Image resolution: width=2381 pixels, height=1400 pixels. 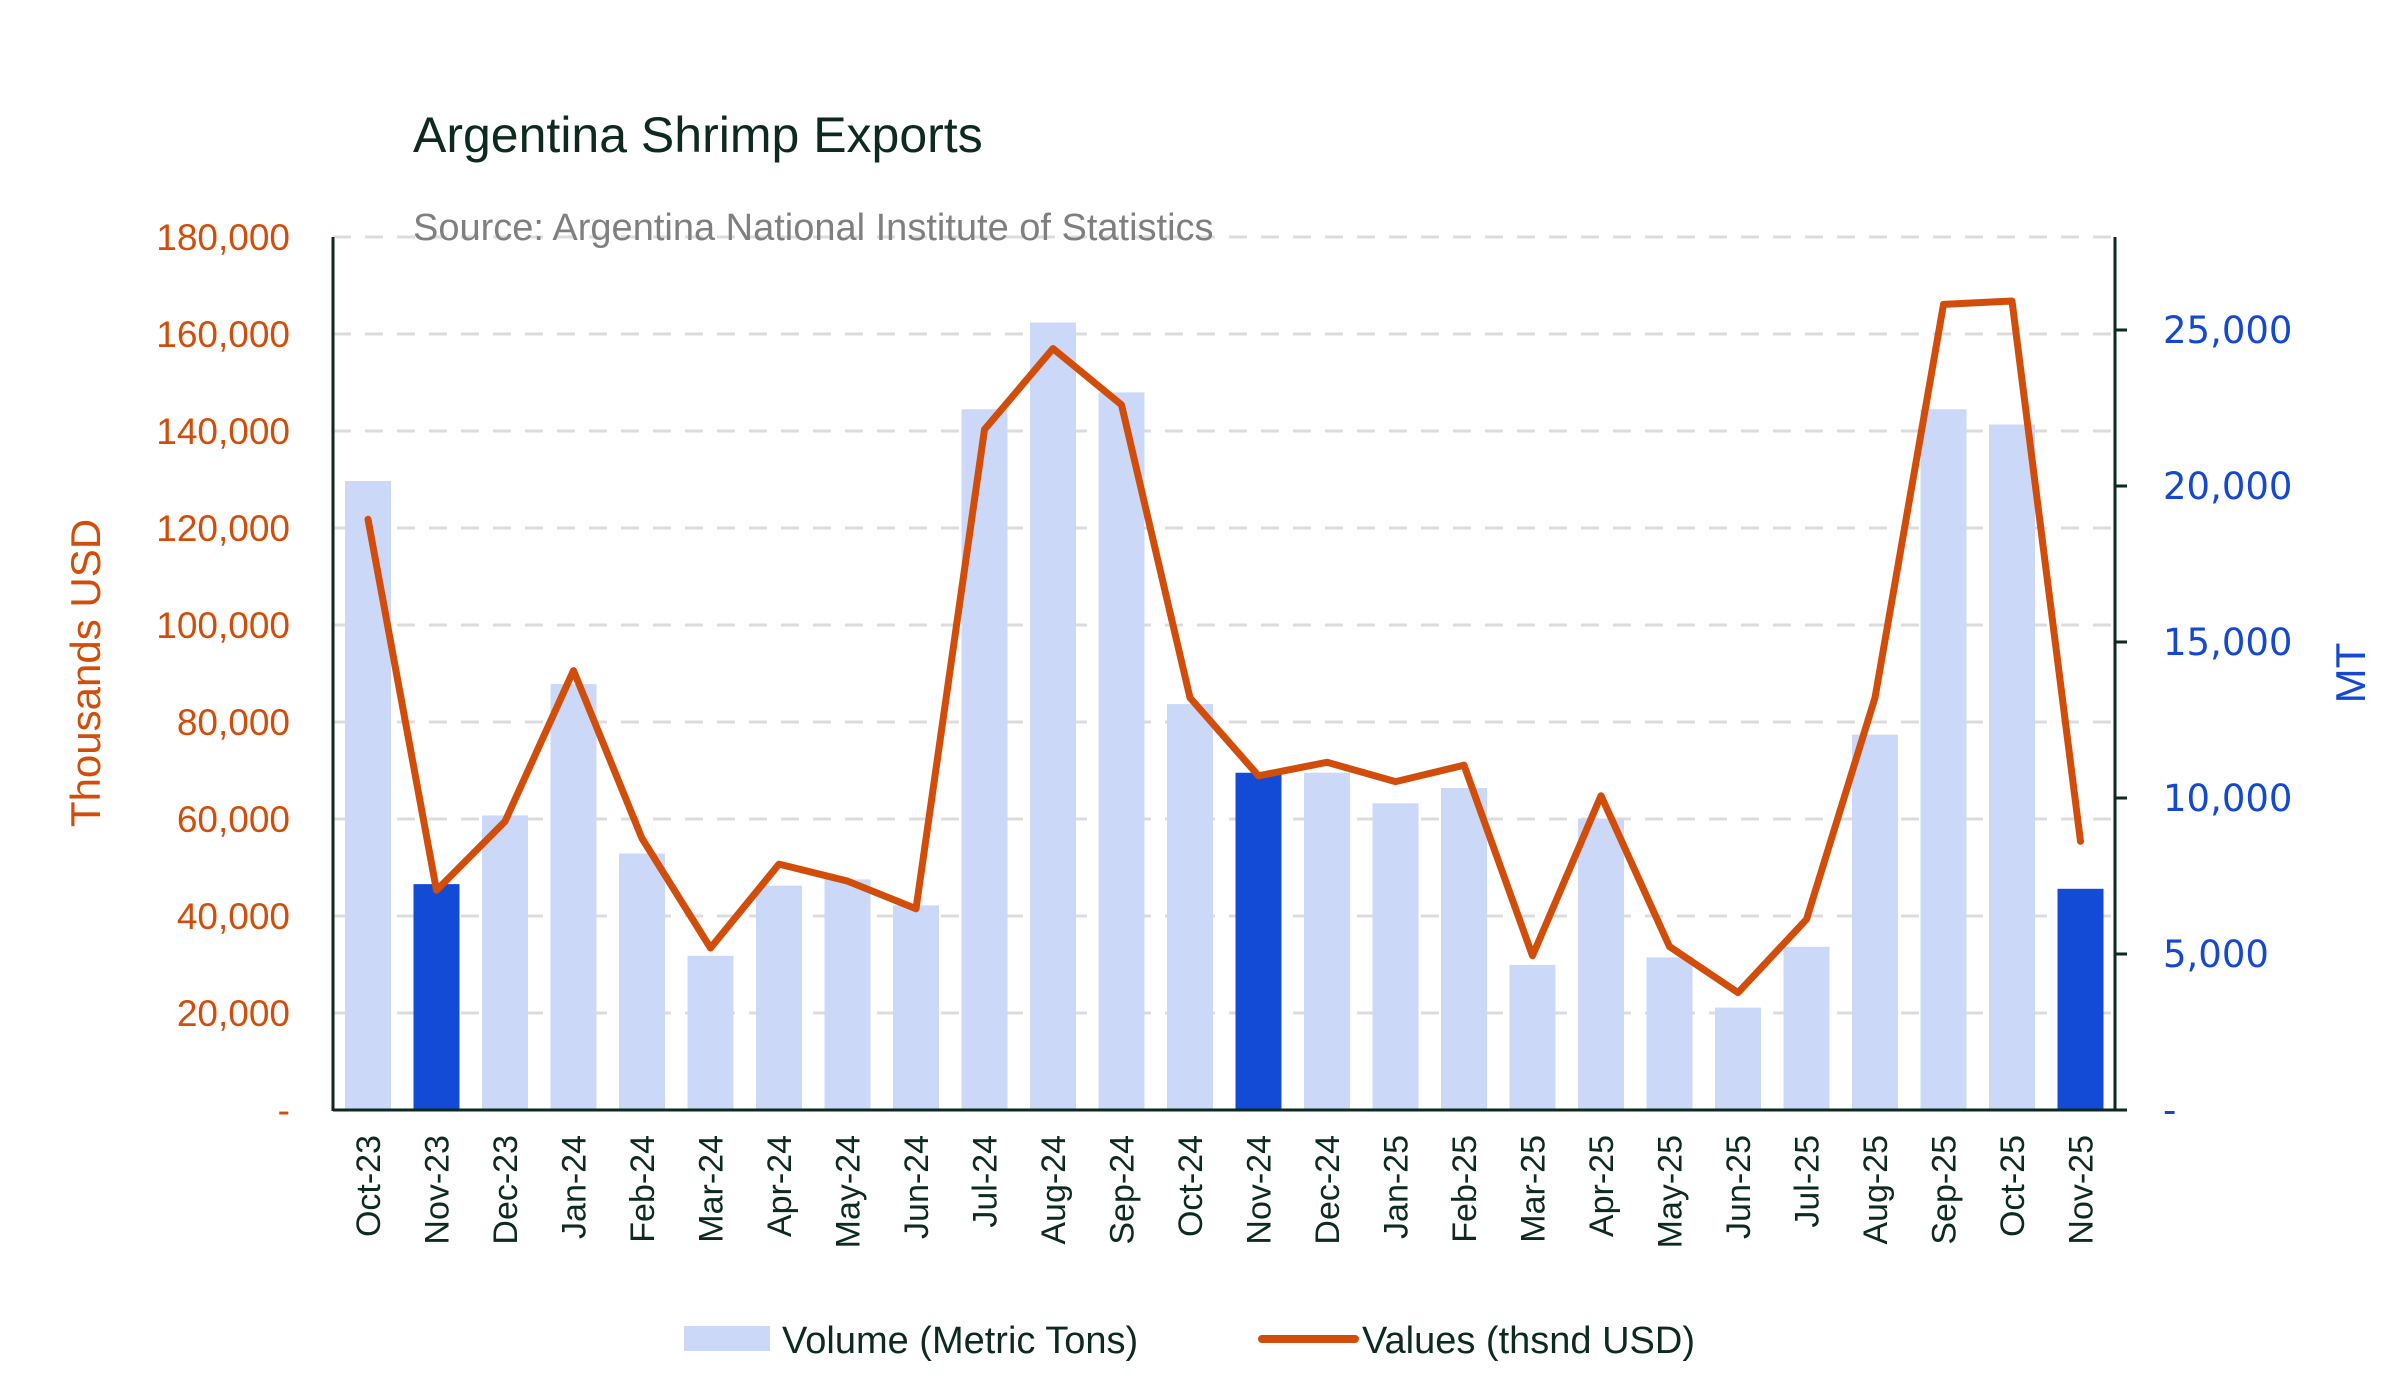 What do you see at coordinates (85, 673) in the screenshot?
I see `left-axis-label: Thousands USD` at bounding box center [85, 673].